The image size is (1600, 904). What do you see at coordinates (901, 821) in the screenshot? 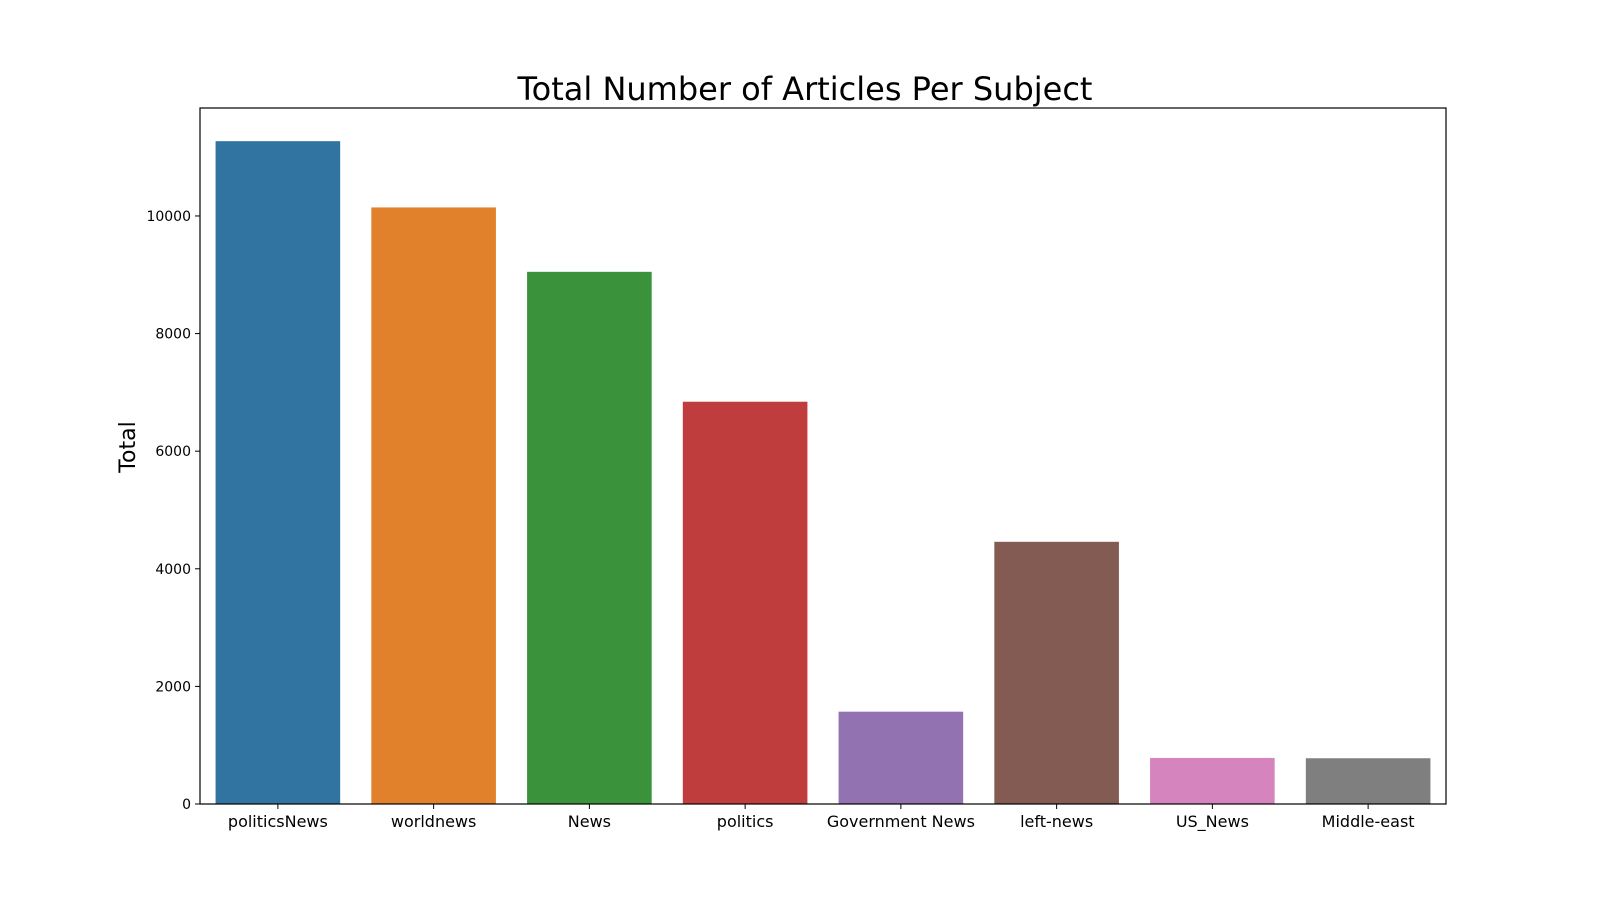
I see `x-tick-label: Government News` at bounding box center [901, 821].